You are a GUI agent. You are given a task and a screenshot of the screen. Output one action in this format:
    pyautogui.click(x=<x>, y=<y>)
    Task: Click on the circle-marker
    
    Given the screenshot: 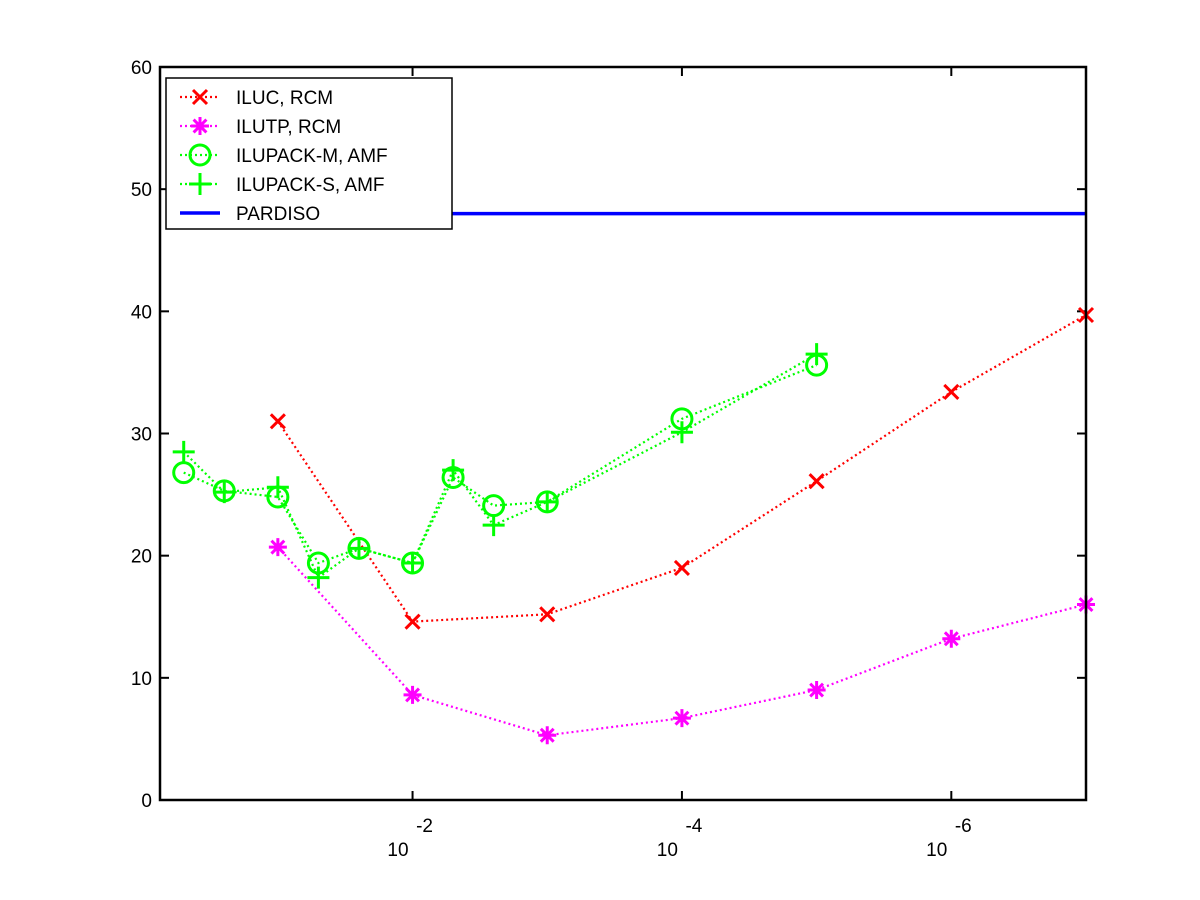 What is the action you would take?
    pyautogui.click(x=200, y=155)
    